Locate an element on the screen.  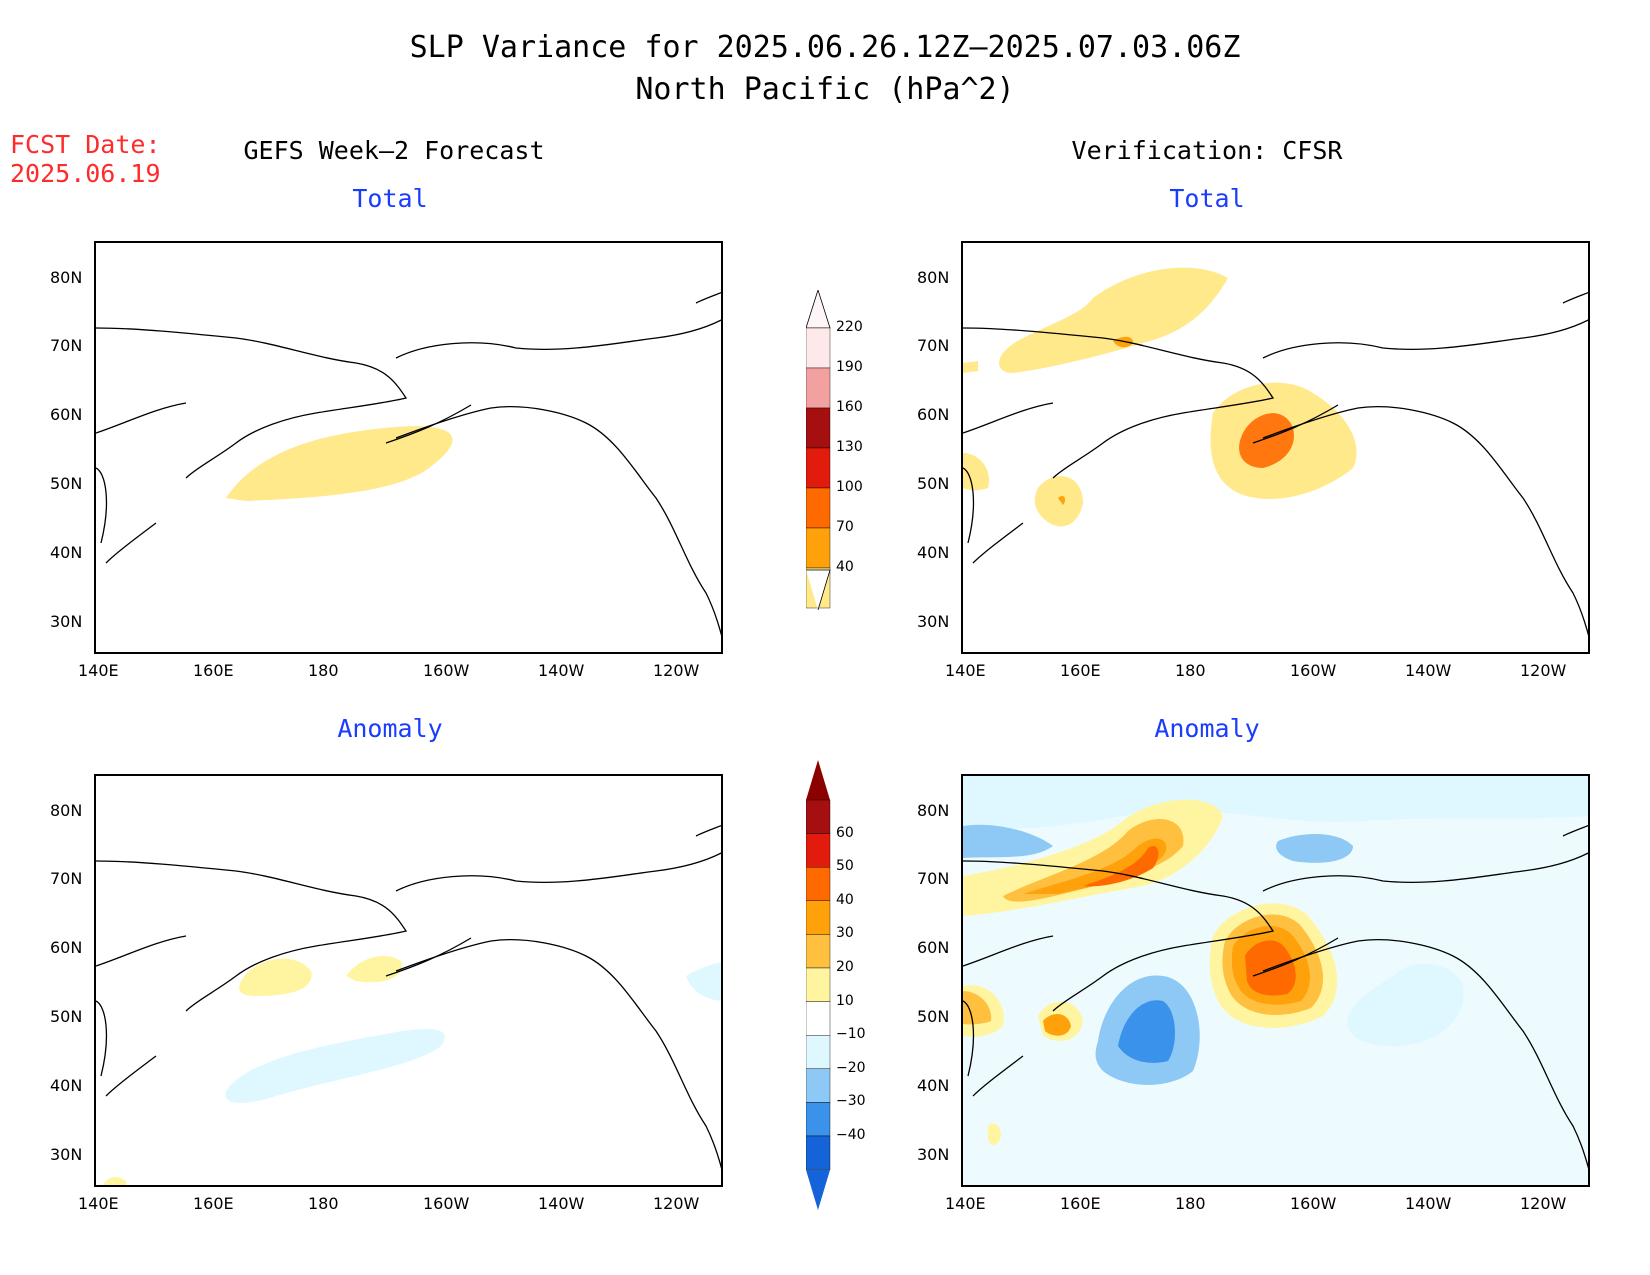
colorbar-anomaly-tick-label: 60 is located at coordinates (845, 832).